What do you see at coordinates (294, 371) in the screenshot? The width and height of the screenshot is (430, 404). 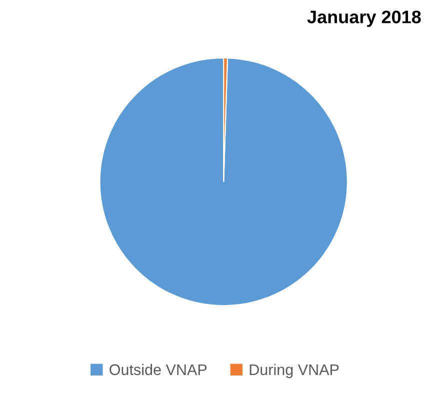 I see `legend-label: During VNAP` at bounding box center [294, 371].